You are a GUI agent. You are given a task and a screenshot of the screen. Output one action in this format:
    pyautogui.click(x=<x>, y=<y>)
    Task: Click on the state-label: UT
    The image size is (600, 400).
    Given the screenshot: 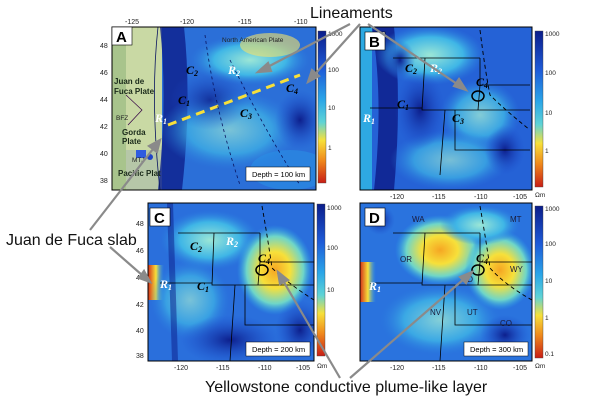 What is the action you would take?
    pyautogui.click(x=472, y=312)
    